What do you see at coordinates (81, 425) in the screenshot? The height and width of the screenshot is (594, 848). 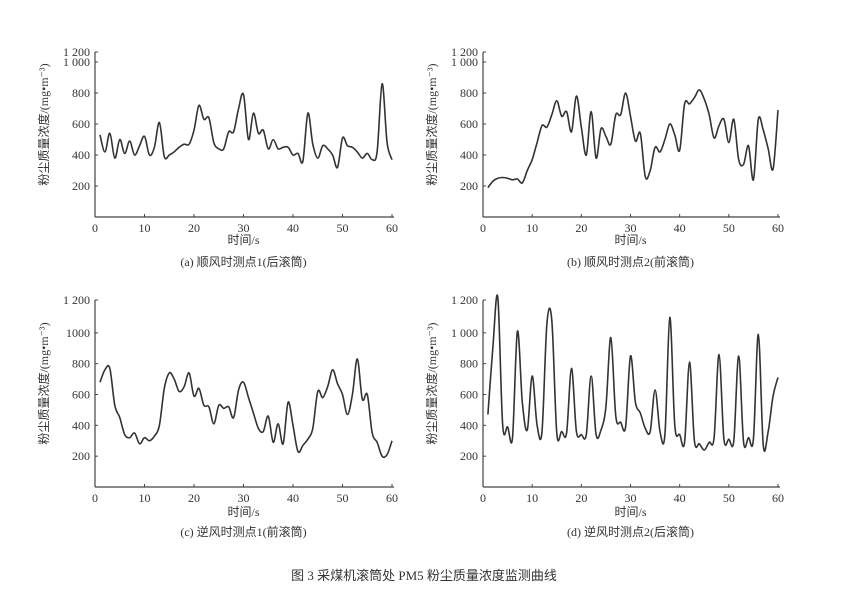 I see `chart-c-y-tick-label: 400` at bounding box center [81, 425].